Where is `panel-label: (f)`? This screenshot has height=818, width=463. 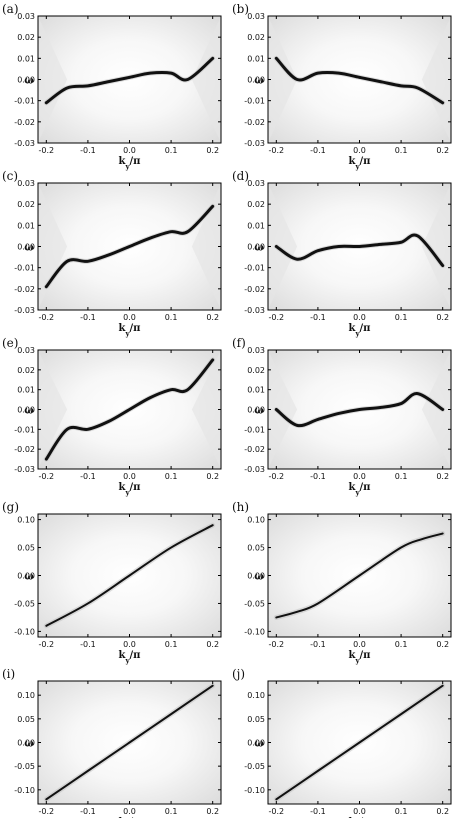 panel-label: (f) is located at coordinates (239, 343).